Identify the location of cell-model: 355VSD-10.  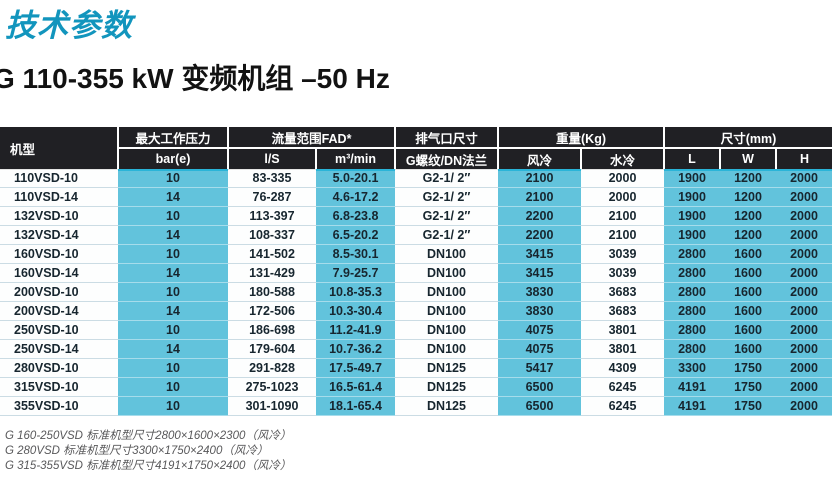
(59, 406).